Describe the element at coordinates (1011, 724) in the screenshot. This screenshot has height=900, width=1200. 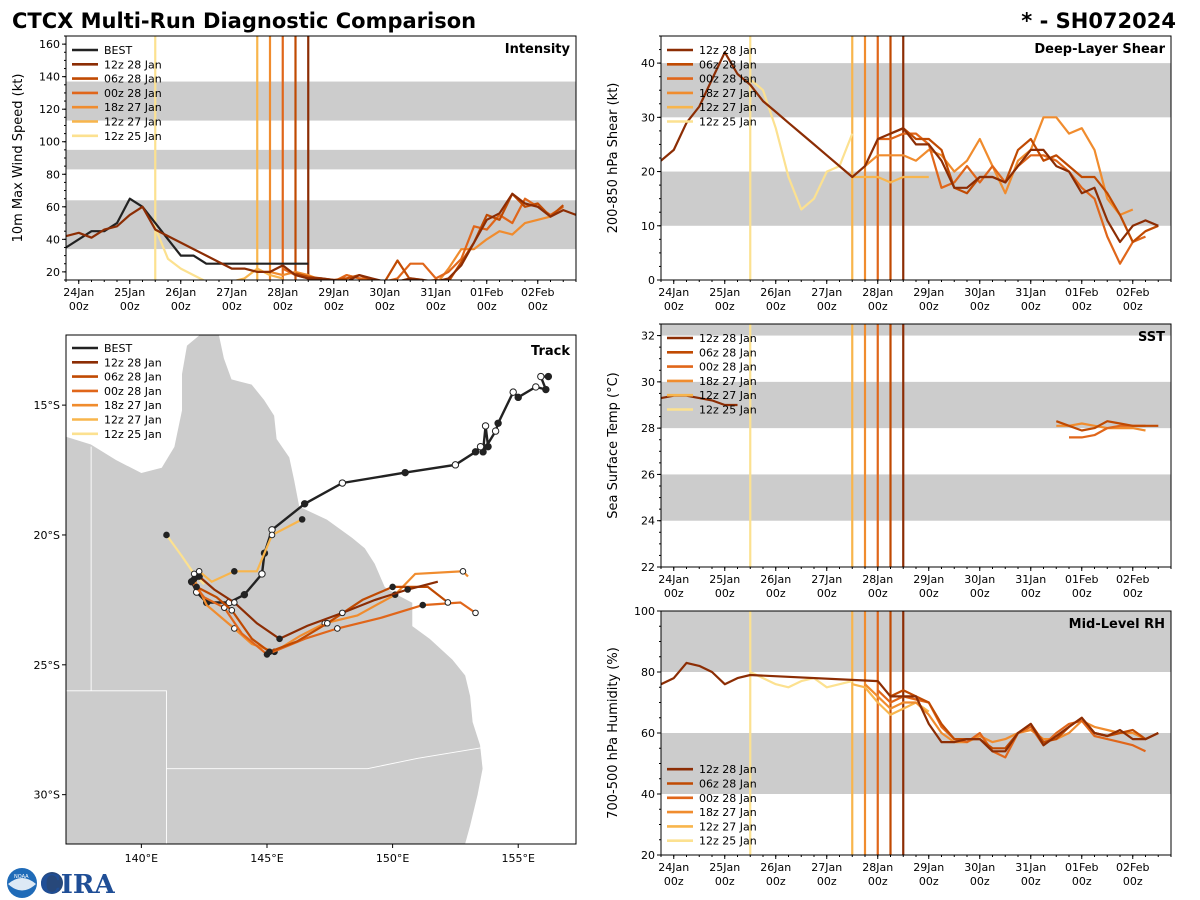
I see `rh-series-00z-28-Jan` at that location.